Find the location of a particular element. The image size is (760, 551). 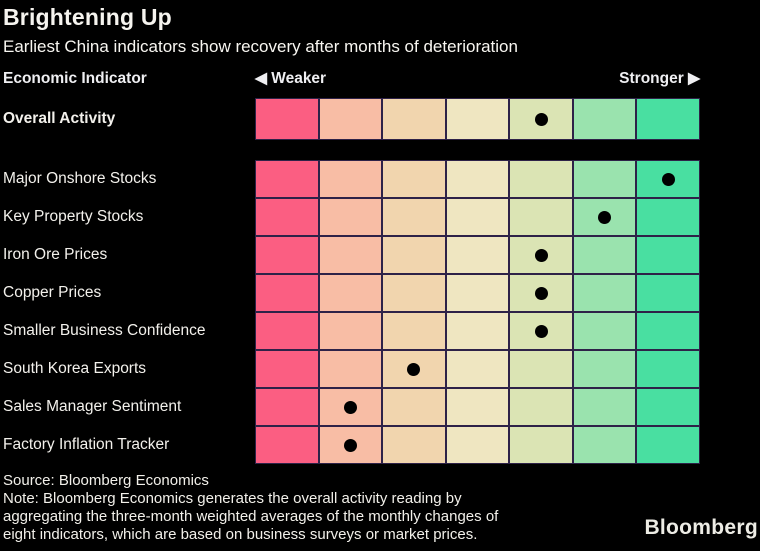

row-label: South Korea Exports is located at coordinates (75, 368).